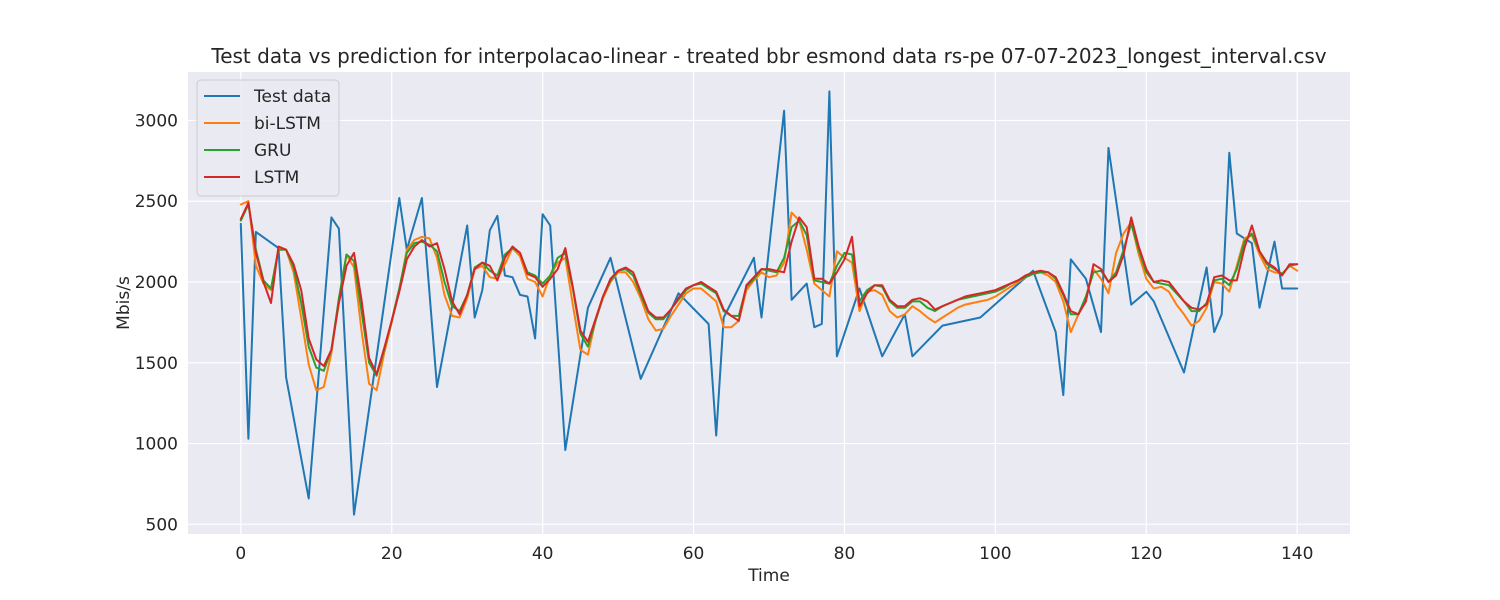 The image size is (1500, 600). What do you see at coordinates (392, 554) in the screenshot?
I see `x-tick-label: 20` at bounding box center [392, 554].